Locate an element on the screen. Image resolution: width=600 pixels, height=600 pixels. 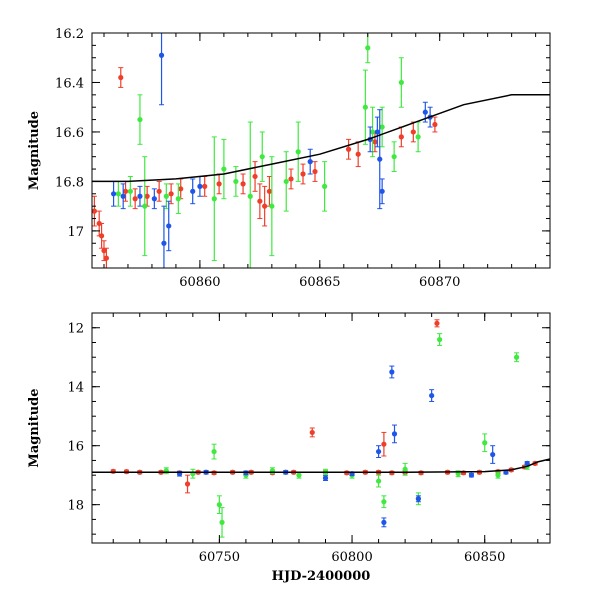
bottom-x-tick-label: 60800 is located at coordinates (351, 557).